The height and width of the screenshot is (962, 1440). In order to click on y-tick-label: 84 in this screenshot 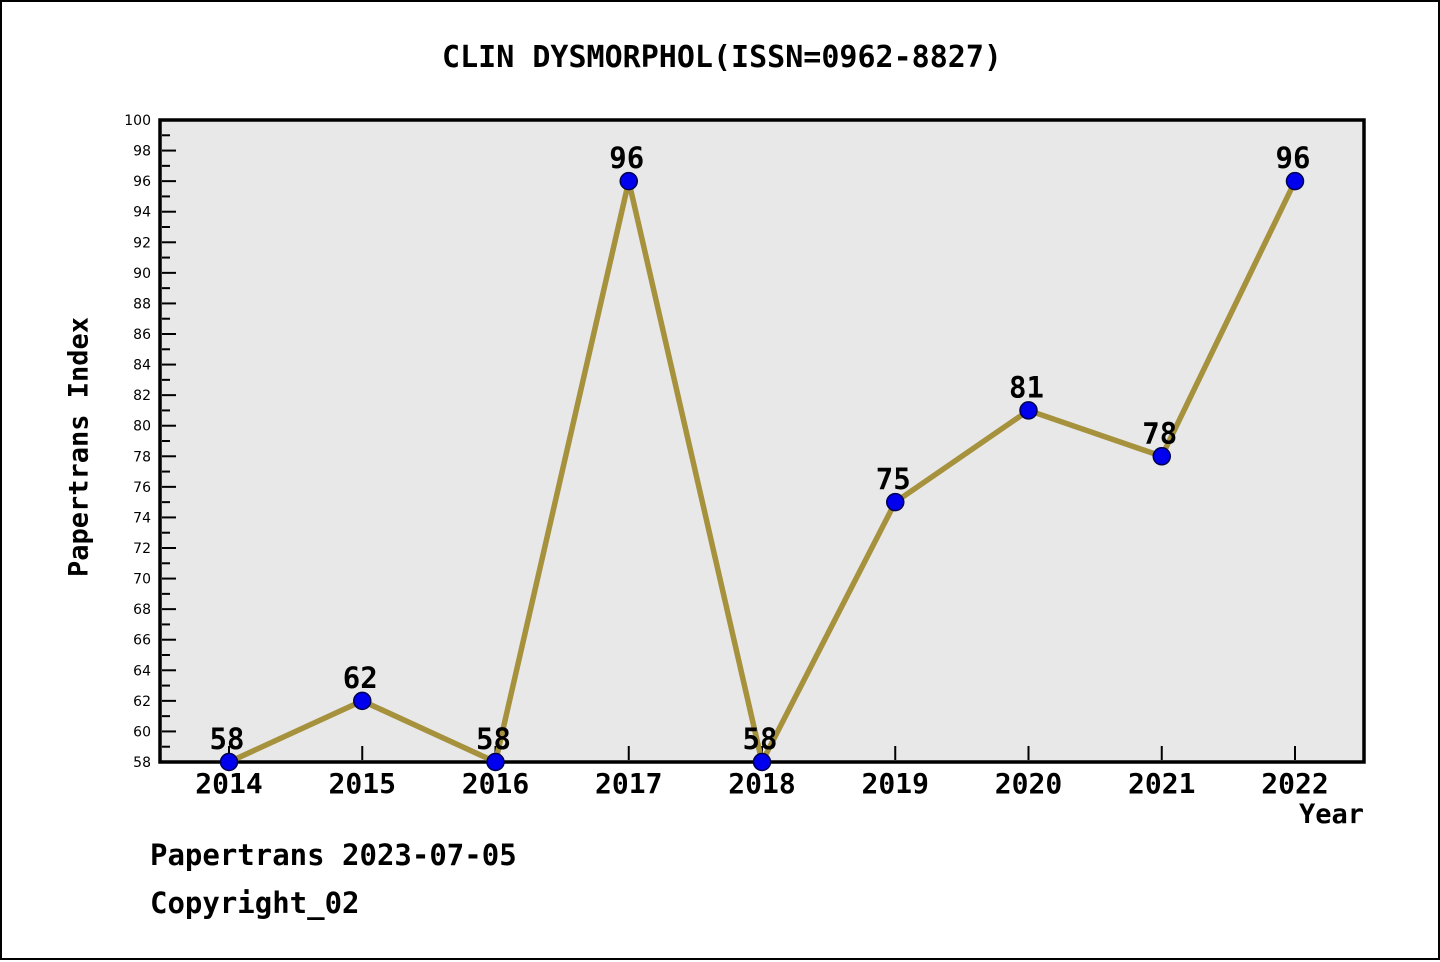, I will do `click(142, 366)`.